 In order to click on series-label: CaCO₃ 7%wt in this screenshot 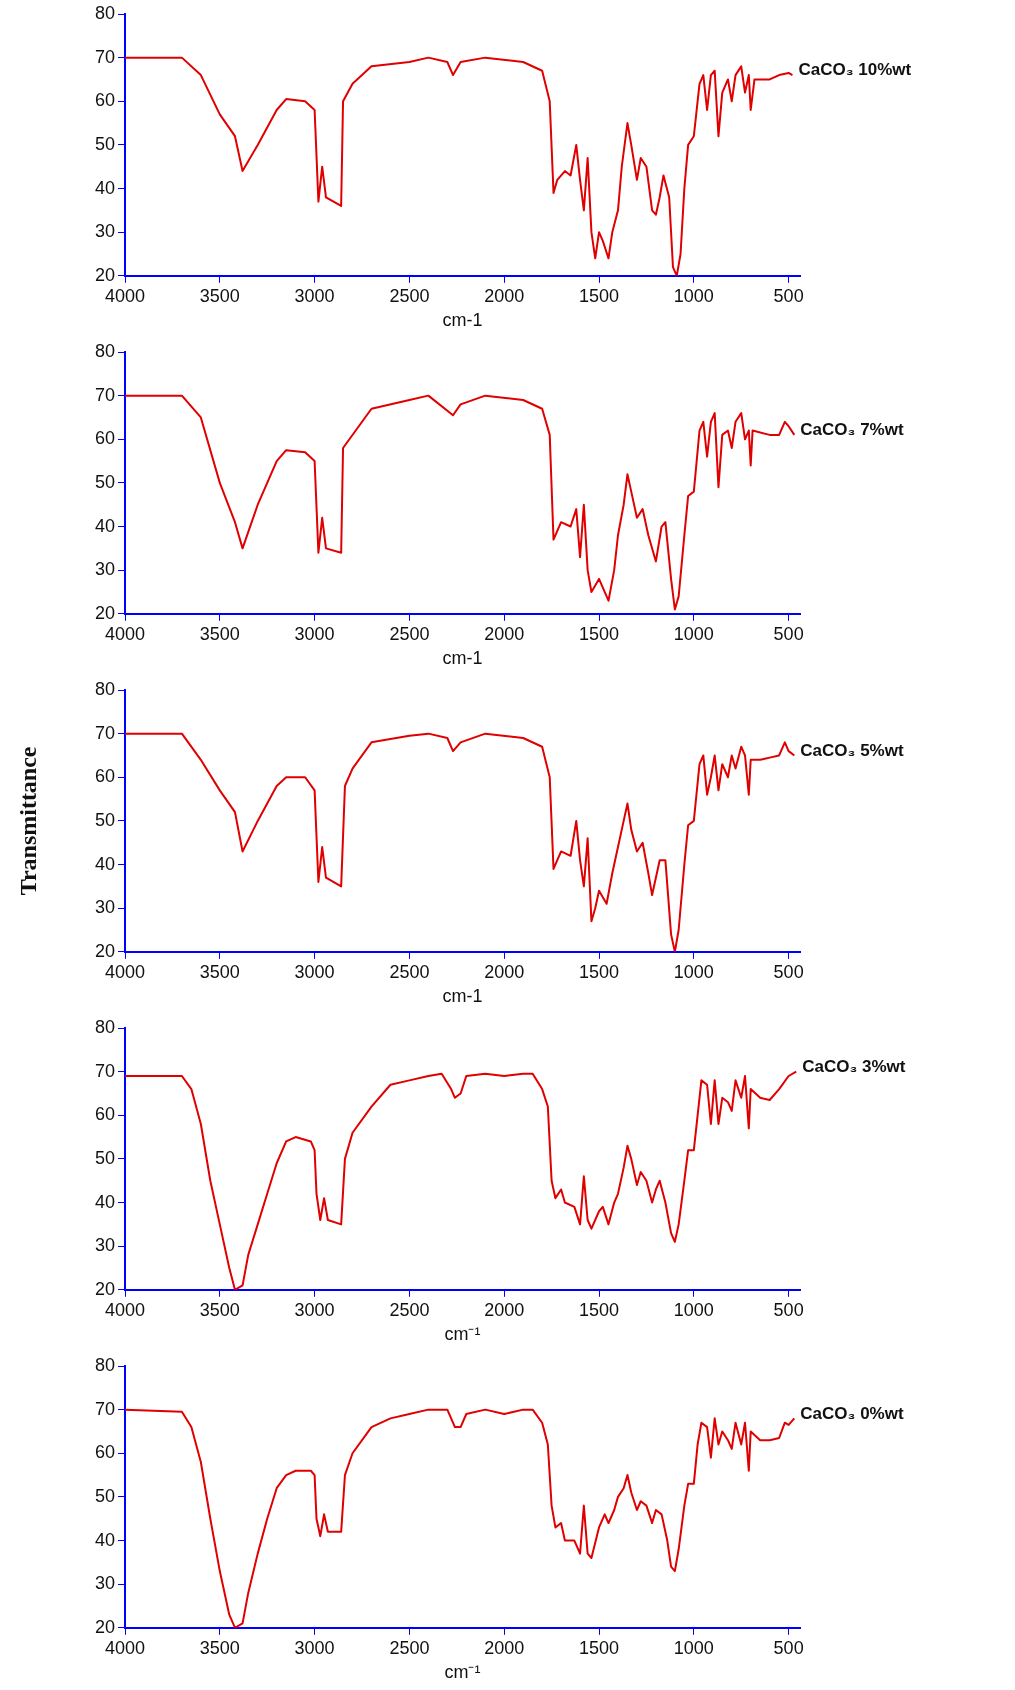, I will do `click(852, 430)`.